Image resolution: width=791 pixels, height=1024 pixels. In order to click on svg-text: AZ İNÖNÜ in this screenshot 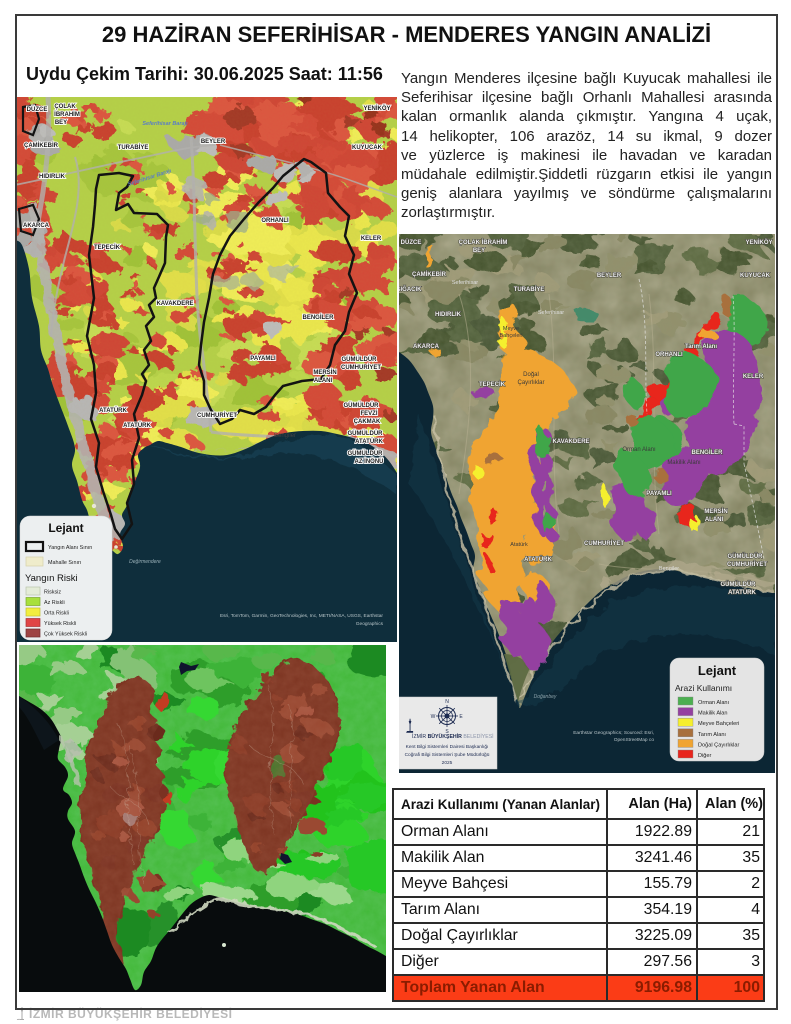, I will do `click(369, 461)`.